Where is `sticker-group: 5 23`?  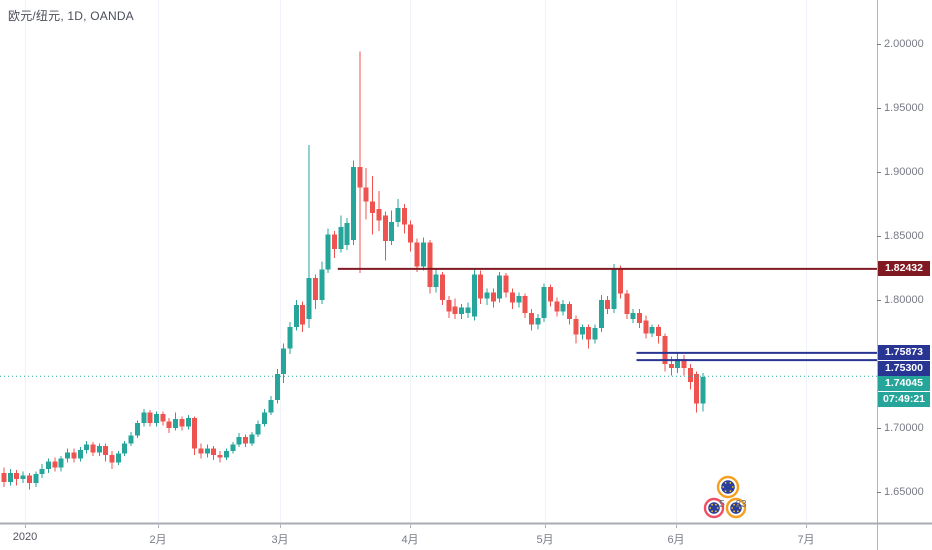 sticker-group: 5 23 is located at coordinates (725, 497).